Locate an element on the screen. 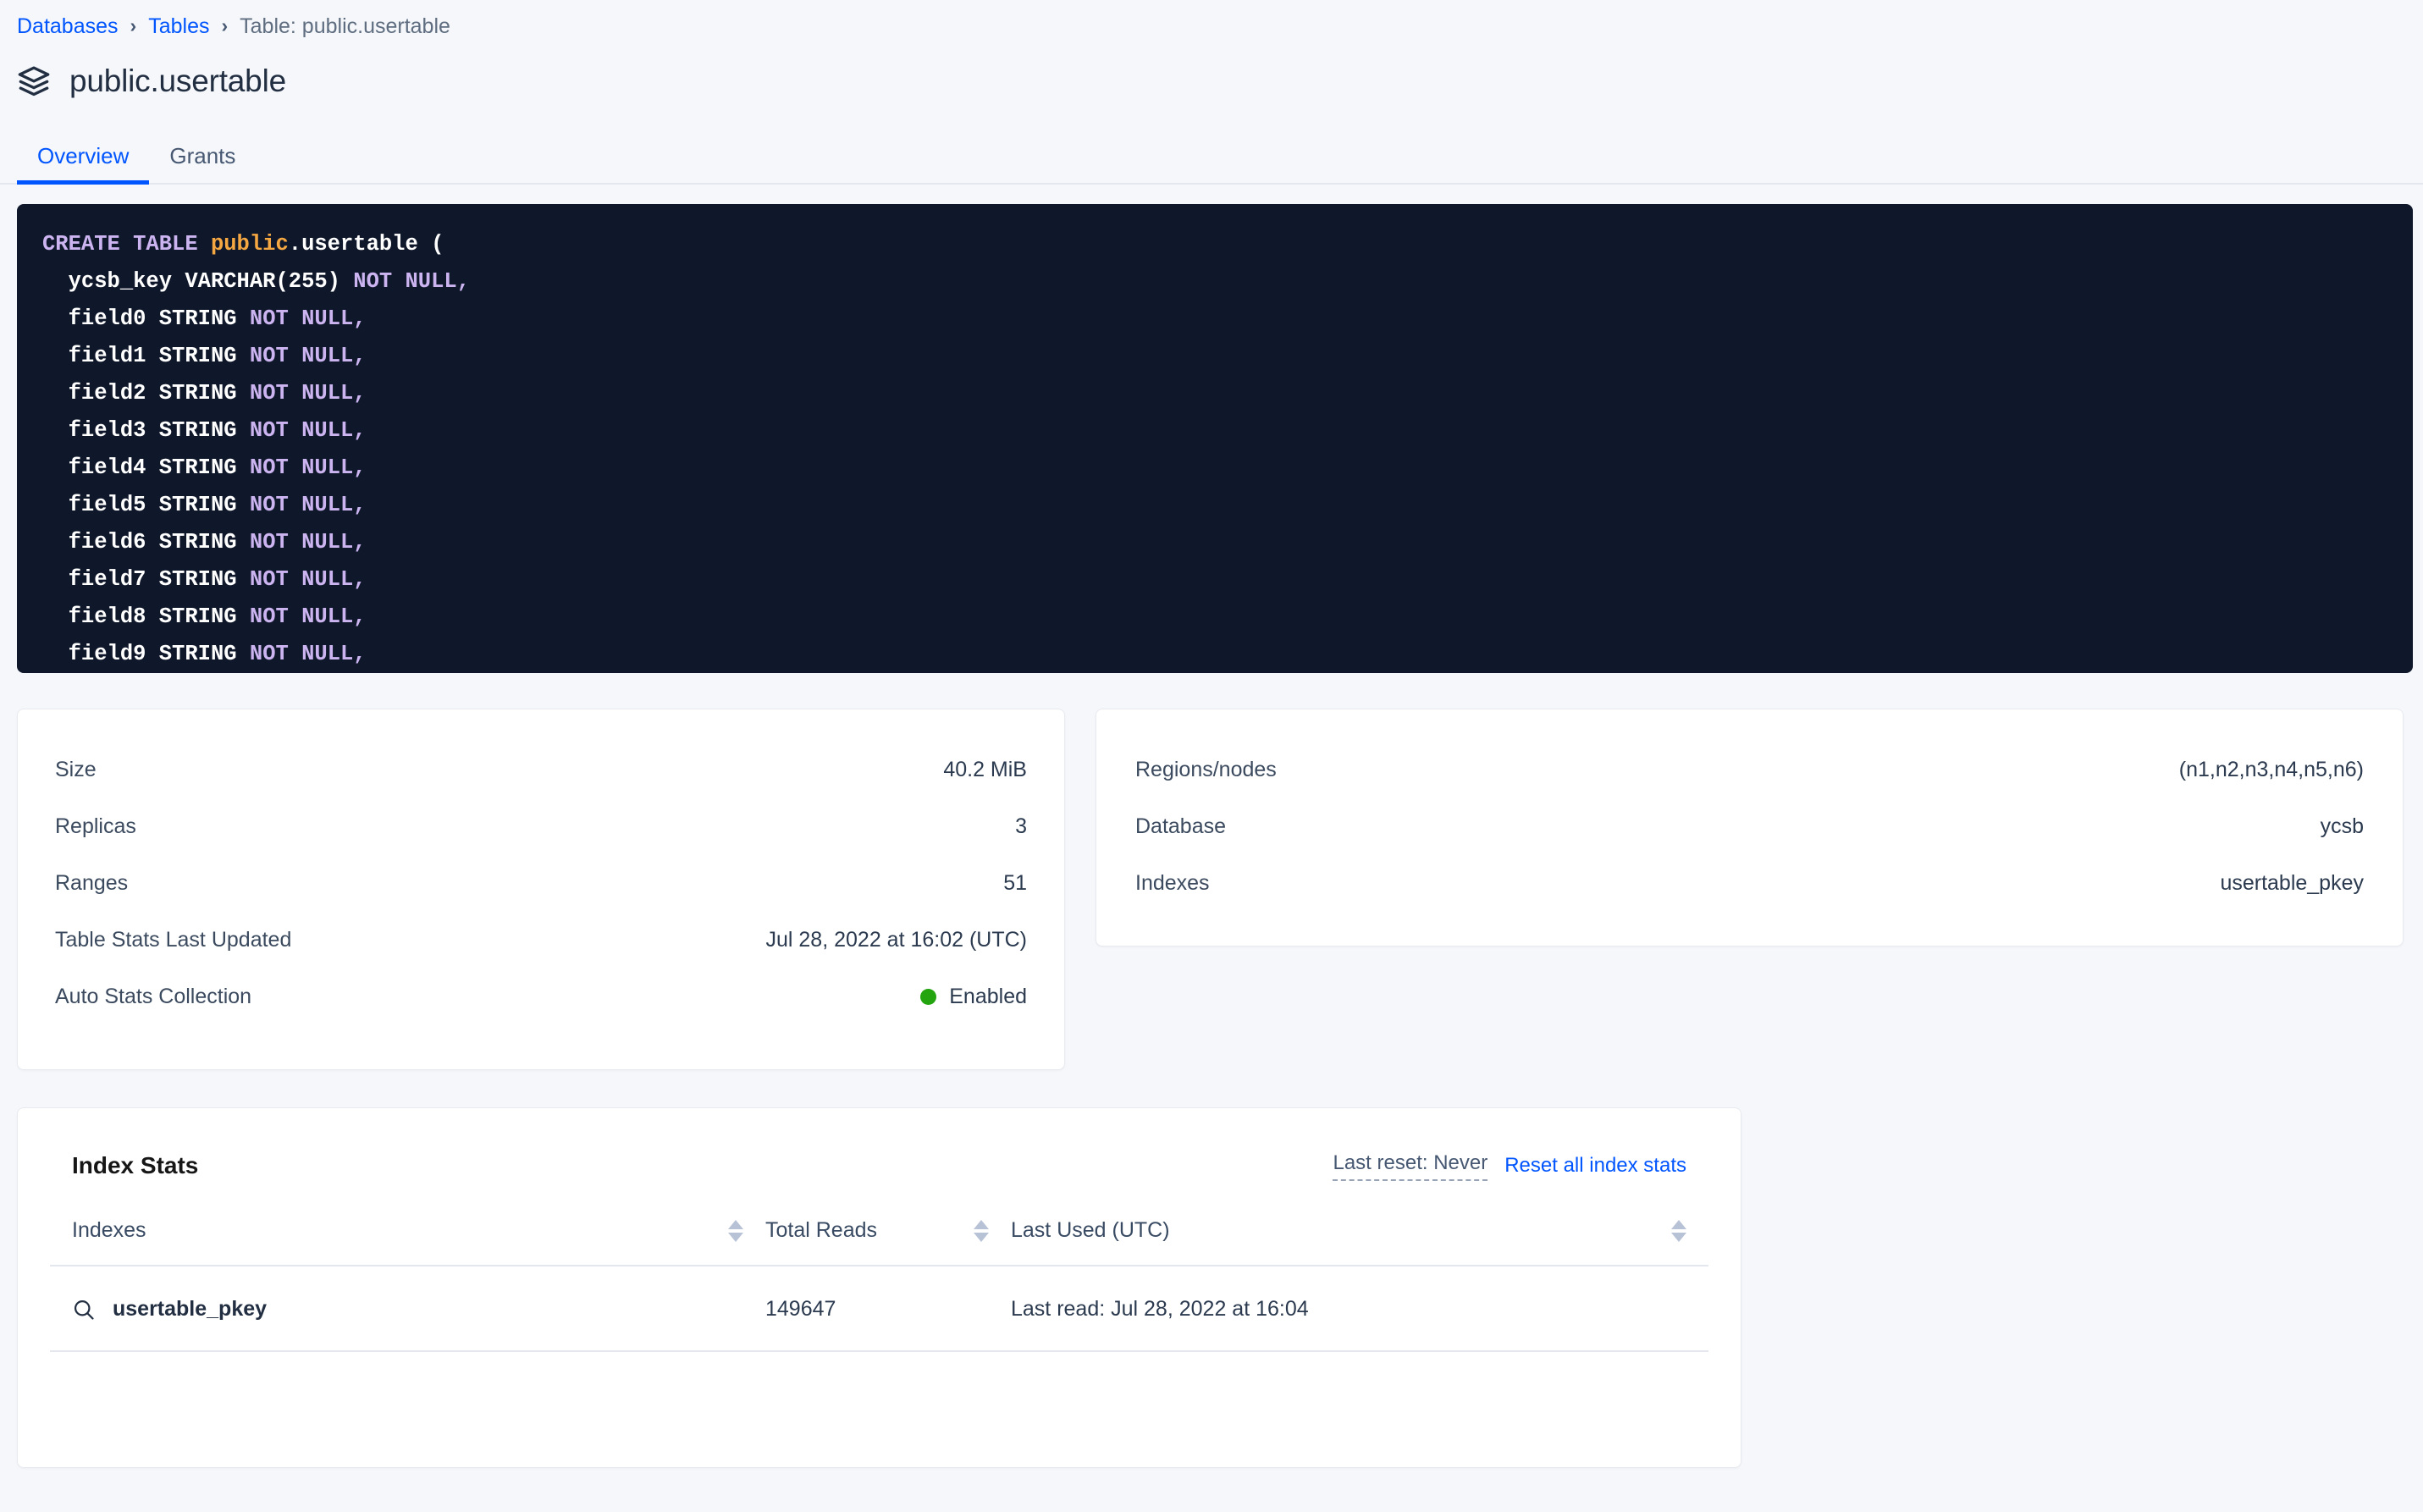 This screenshot has width=2423, height=1512. sql-column-line: ycsb_key VARCHAR(255) NOT NULL, is located at coordinates (269, 281).